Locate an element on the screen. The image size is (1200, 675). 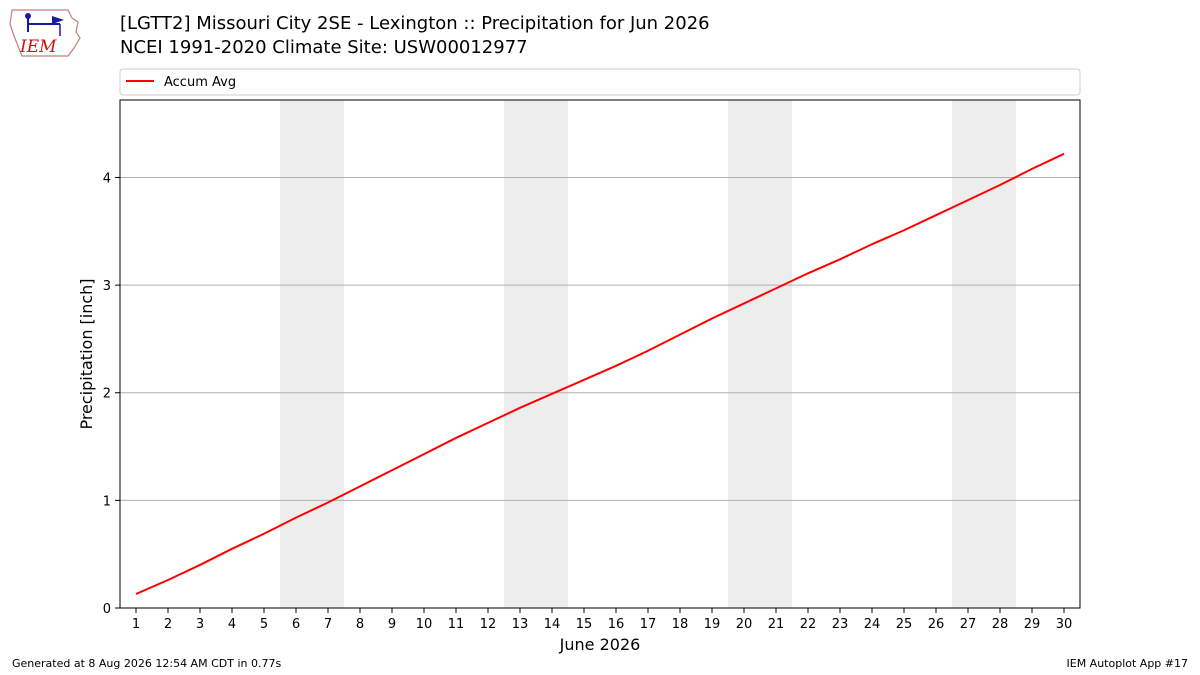
x-tick-label: 15 is located at coordinates (584, 624).